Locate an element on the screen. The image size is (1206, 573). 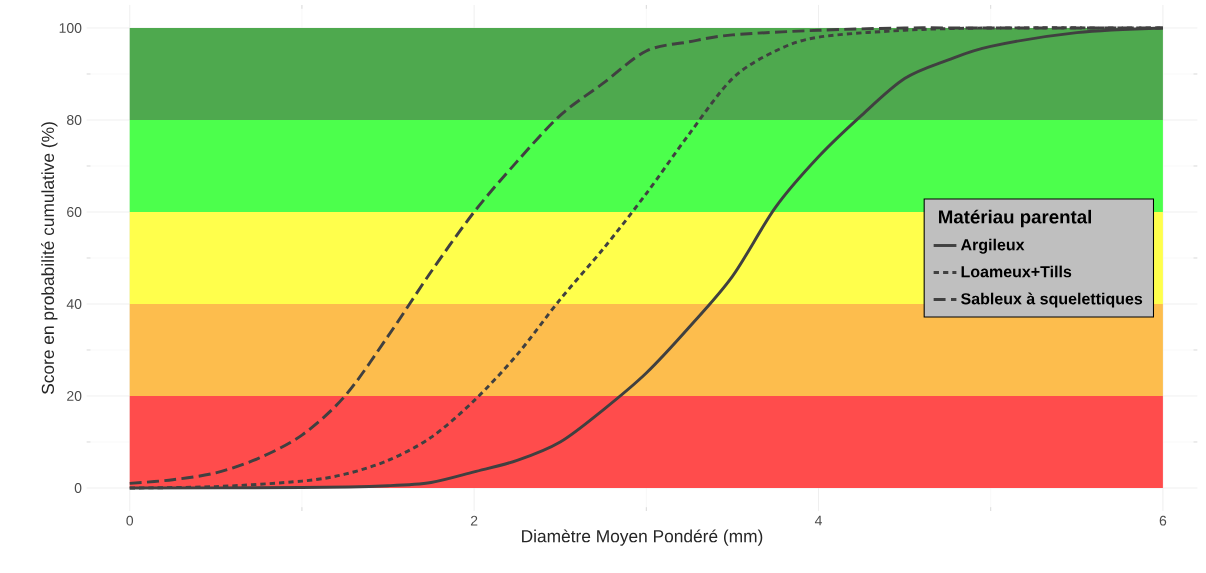
y-tick-label: 20 is located at coordinates (74, 396).